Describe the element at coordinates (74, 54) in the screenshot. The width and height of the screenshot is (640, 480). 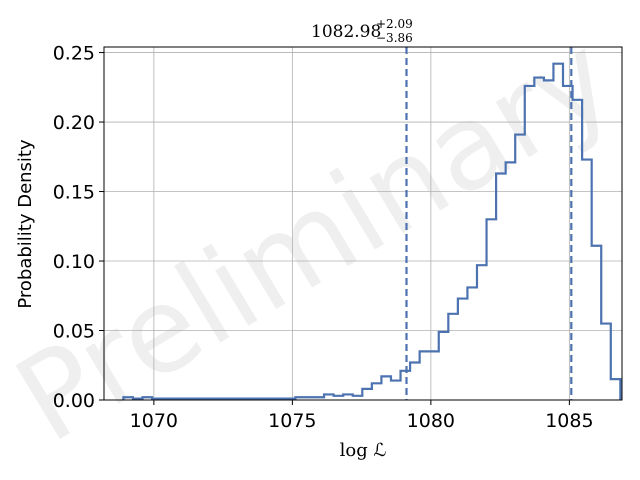
I see `y-tick-label: 0.25` at that location.